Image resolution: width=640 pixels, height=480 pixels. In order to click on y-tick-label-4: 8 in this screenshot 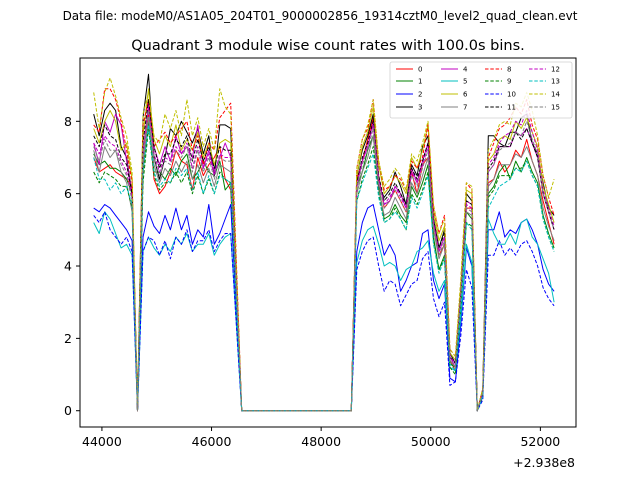, I will do `click(68, 121)`.